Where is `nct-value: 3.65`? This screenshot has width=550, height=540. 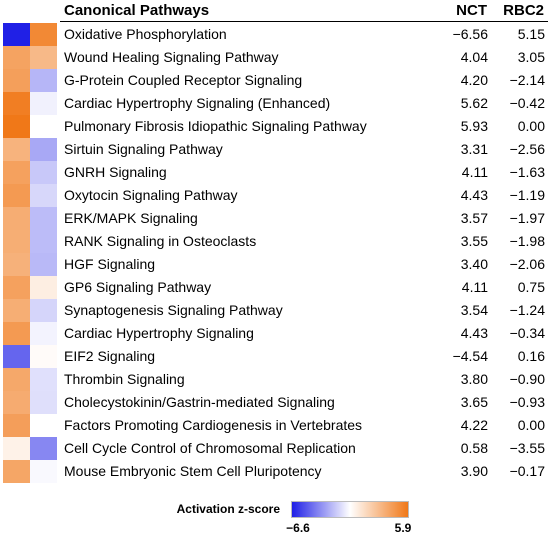
nct-value: 3.65 is located at coordinates (474, 402).